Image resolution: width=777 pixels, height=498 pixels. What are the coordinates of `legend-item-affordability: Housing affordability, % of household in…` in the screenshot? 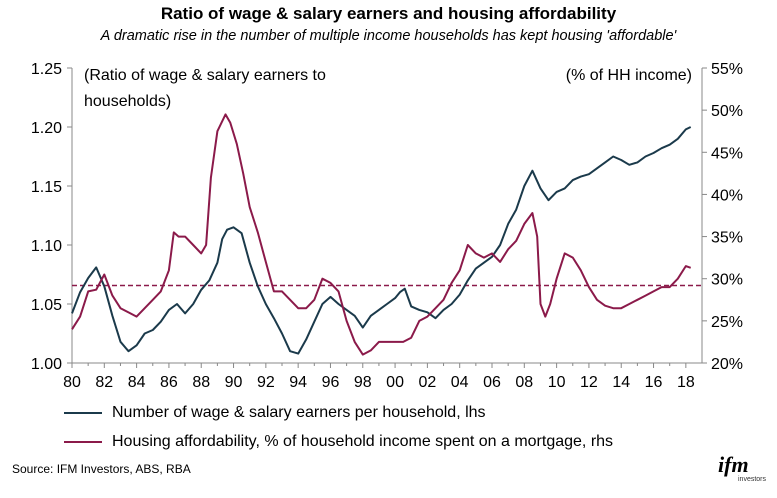 It's located at (338, 442).